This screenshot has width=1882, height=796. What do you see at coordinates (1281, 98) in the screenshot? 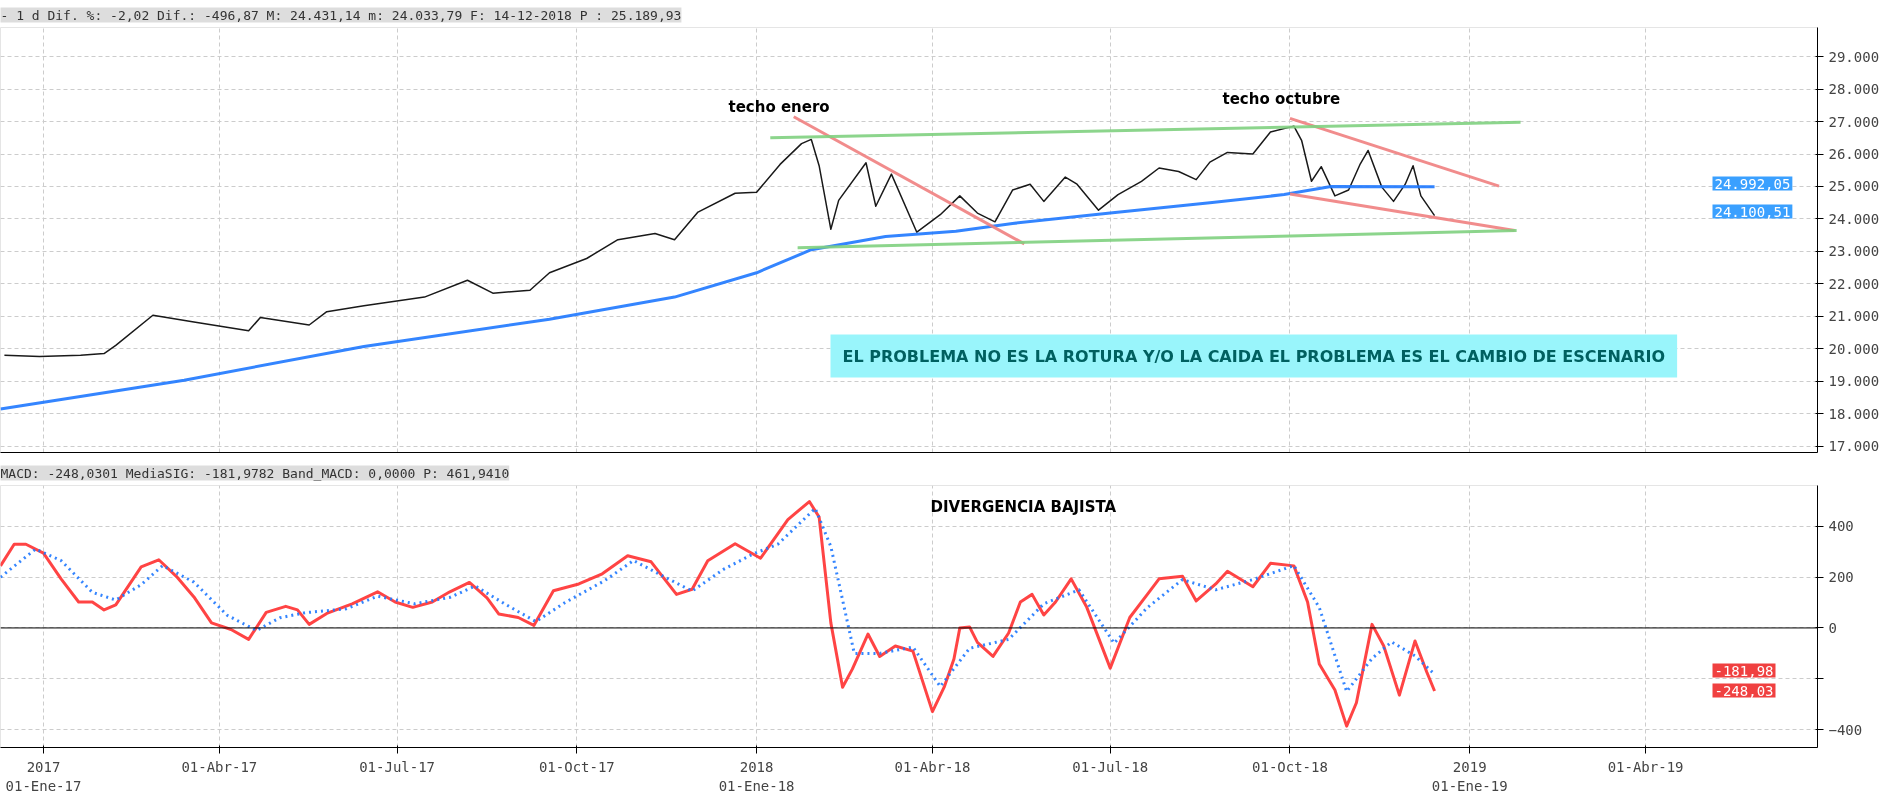
I see `annotation: techo octubre` at bounding box center [1281, 98].